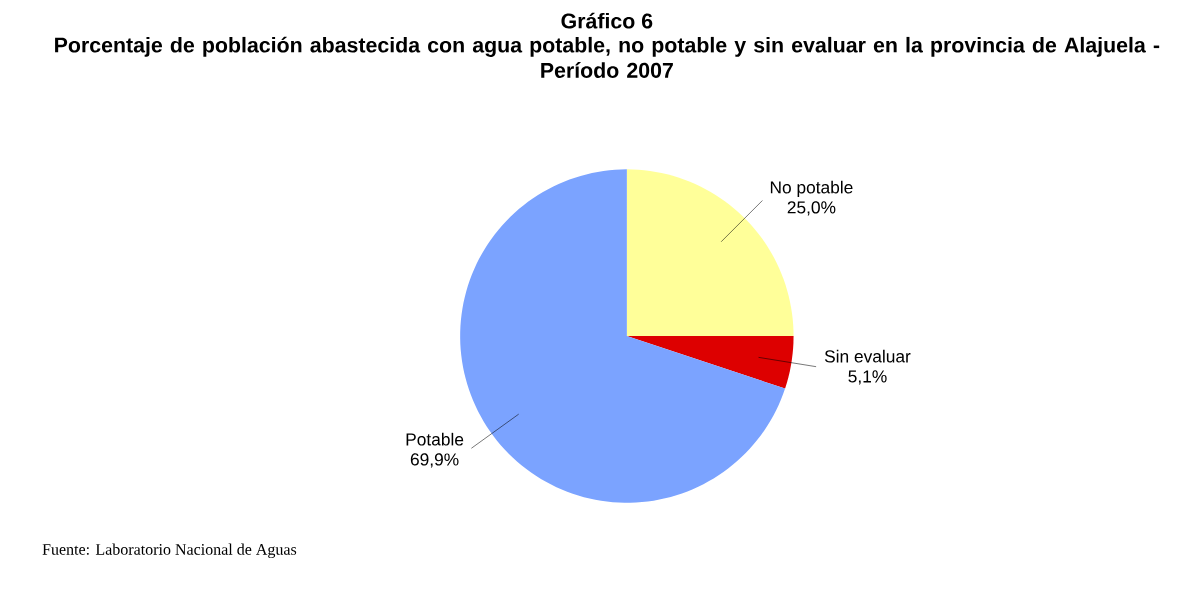 This screenshot has height=589, width=1199. Describe the element at coordinates (811, 188) in the screenshot. I see `slice-label: No potable` at that location.